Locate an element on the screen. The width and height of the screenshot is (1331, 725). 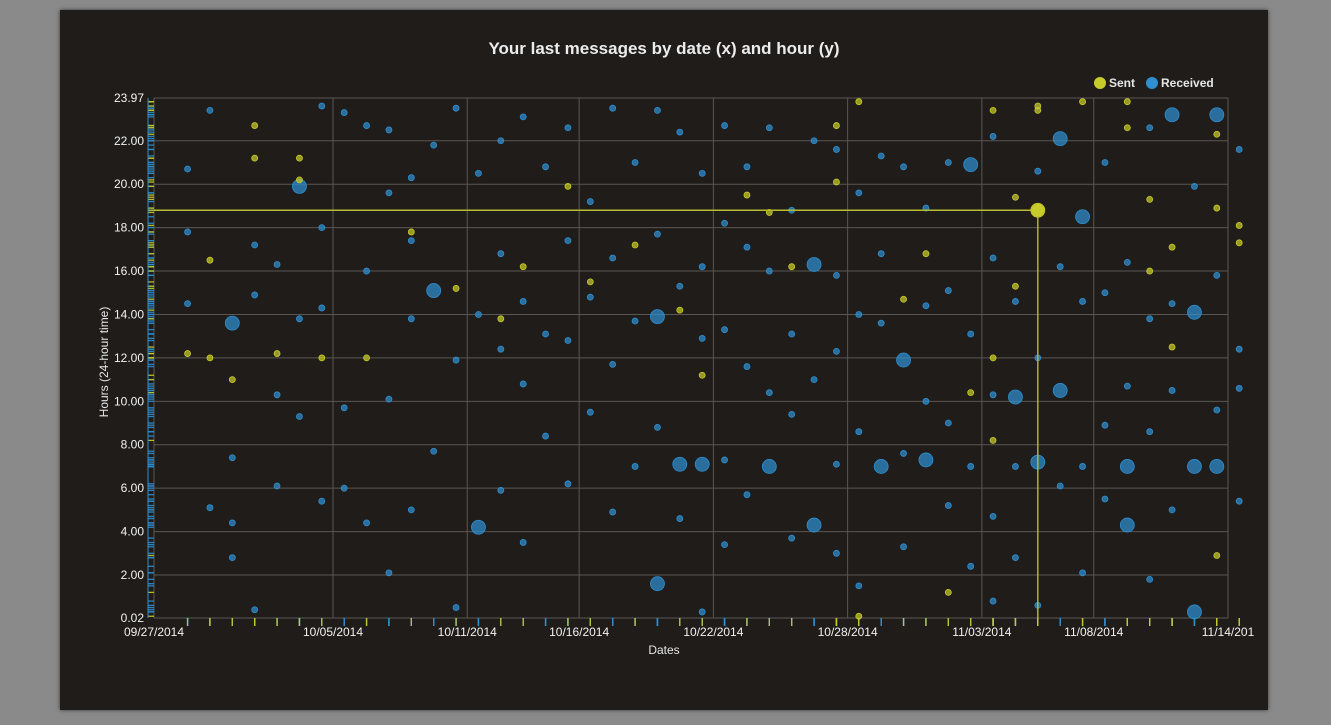
x-tick-label: 10/11/2014 is located at coordinates (467, 632).